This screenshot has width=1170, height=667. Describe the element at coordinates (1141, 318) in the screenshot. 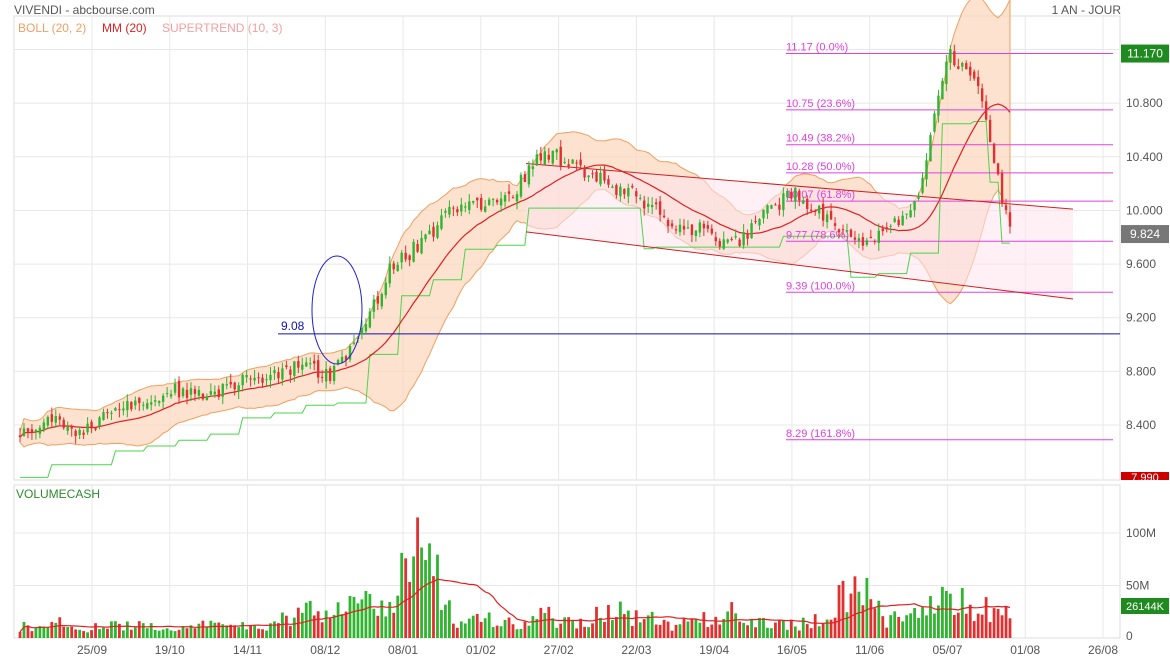

I see `price-tick-label: 9.200` at that location.